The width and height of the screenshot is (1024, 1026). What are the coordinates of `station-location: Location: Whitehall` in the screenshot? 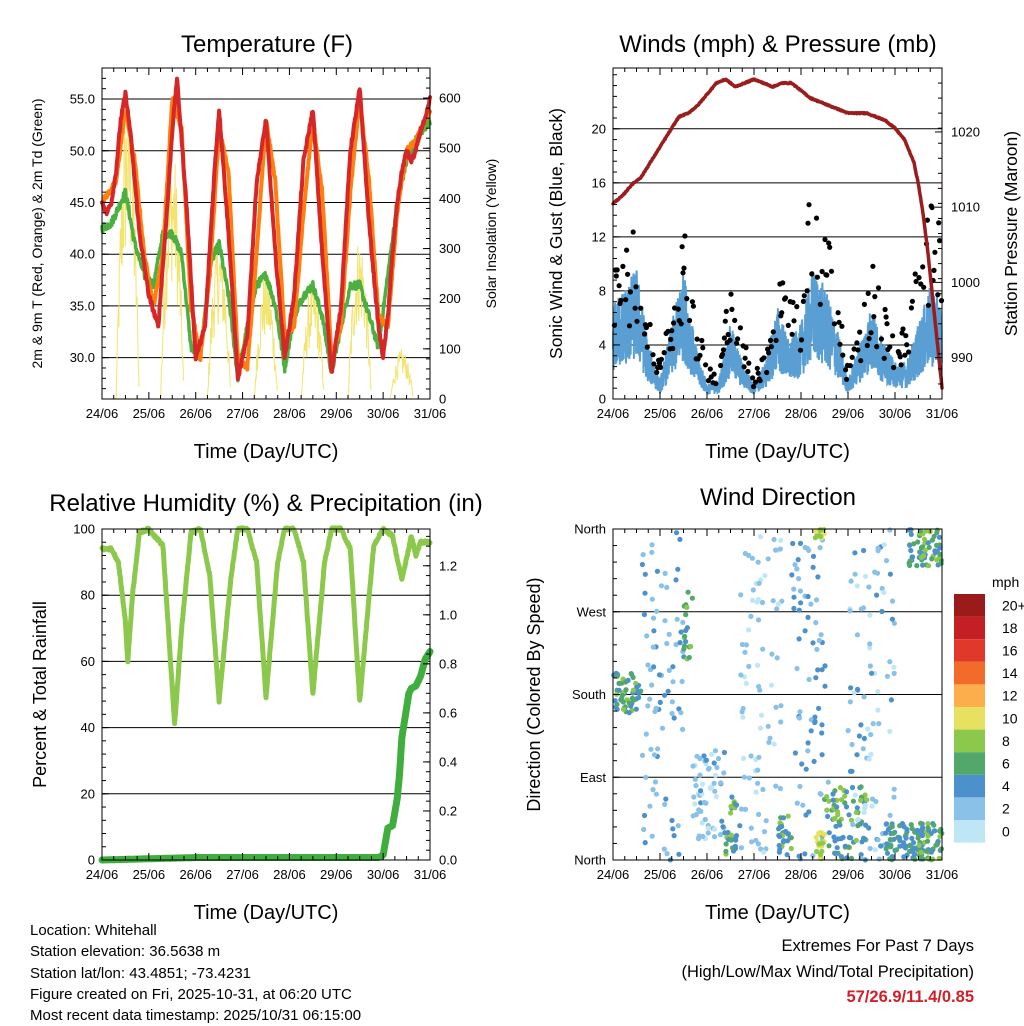 It's located at (93, 930).